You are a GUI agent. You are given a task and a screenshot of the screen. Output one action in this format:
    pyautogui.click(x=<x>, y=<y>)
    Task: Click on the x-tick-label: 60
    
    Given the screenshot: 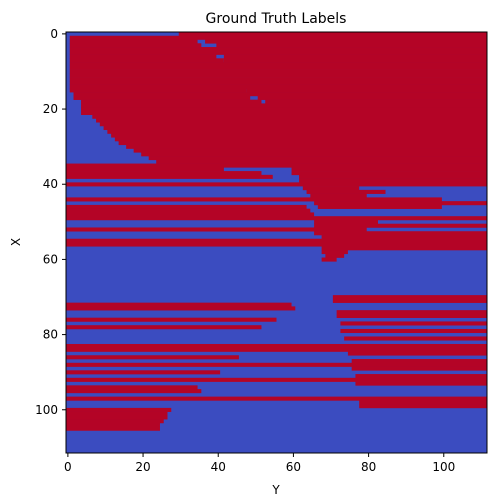 What is the action you would take?
    pyautogui.click(x=293, y=467)
    